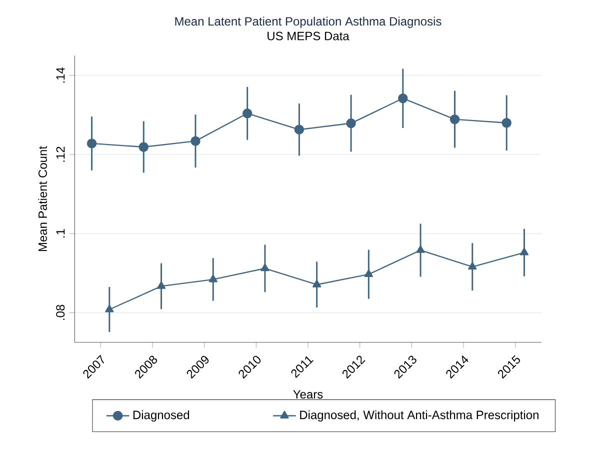 This screenshot has width=605, height=449. What do you see at coordinates (308, 22) in the screenshot?
I see `chart-title: Mean Latent Patient Population Asthma Diagnosis` at bounding box center [308, 22].